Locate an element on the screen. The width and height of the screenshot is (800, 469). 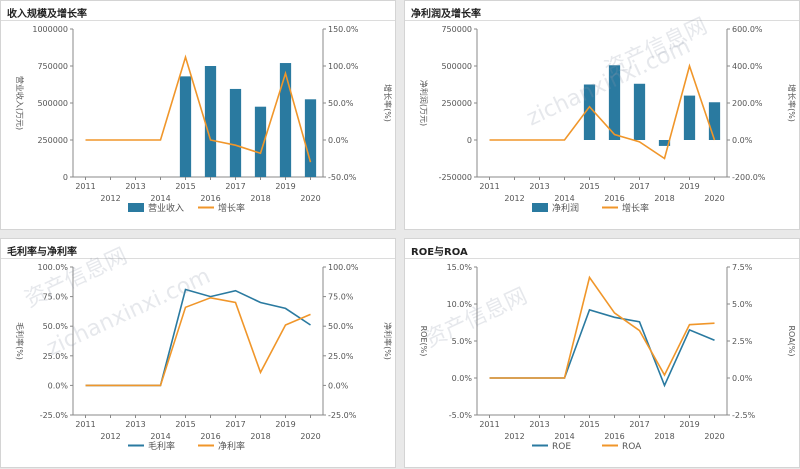
y-axis-title-left: 营业收入(万元) is located at coordinates (20, 103).